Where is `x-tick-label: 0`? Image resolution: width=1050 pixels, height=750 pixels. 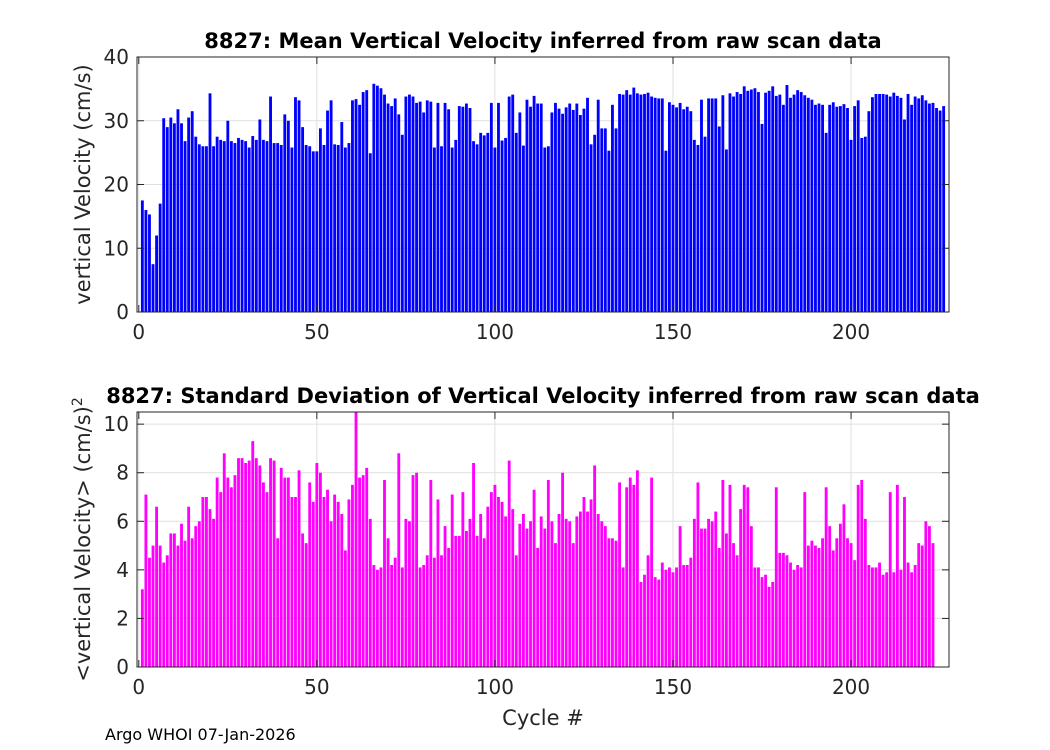 x-tick-label: 0 is located at coordinates (138, 332).